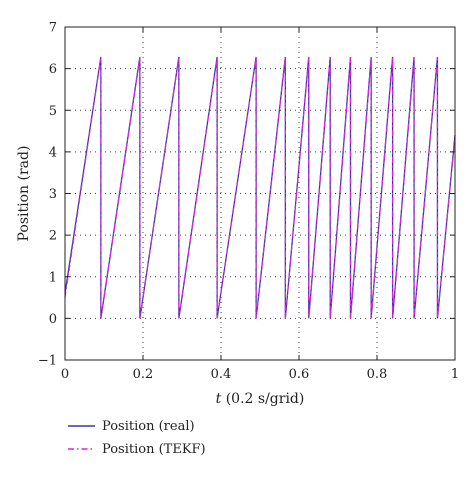 This screenshot has width=474, height=477. What do you see at coordinates (260, 374) in the screenshot?
I see `x-tick-labels: 0 0.2 0.4 0.6 0.8 1` at bounding box center [260, 374].